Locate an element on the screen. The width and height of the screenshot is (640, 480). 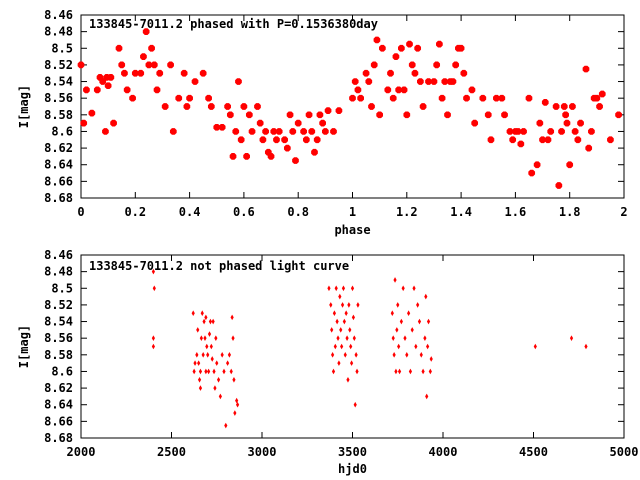
plot-title: 133845-7011.2 not phased light curve is located at coordinates (219, 266).